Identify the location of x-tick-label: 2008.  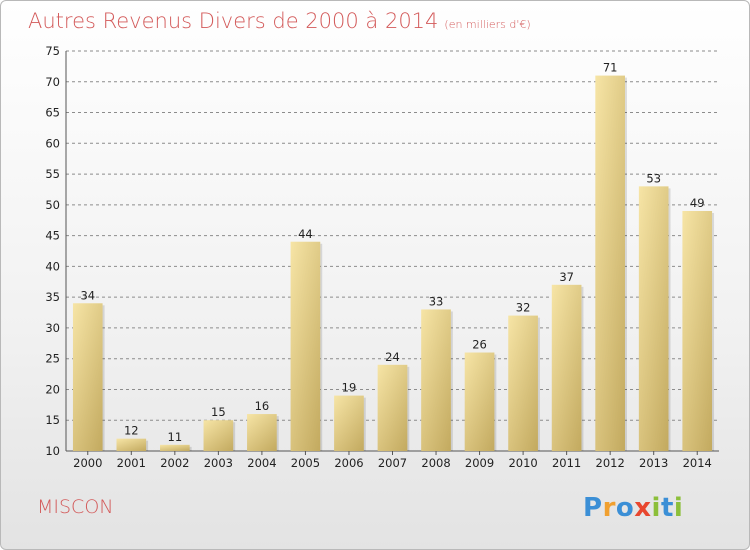
(435, 463).